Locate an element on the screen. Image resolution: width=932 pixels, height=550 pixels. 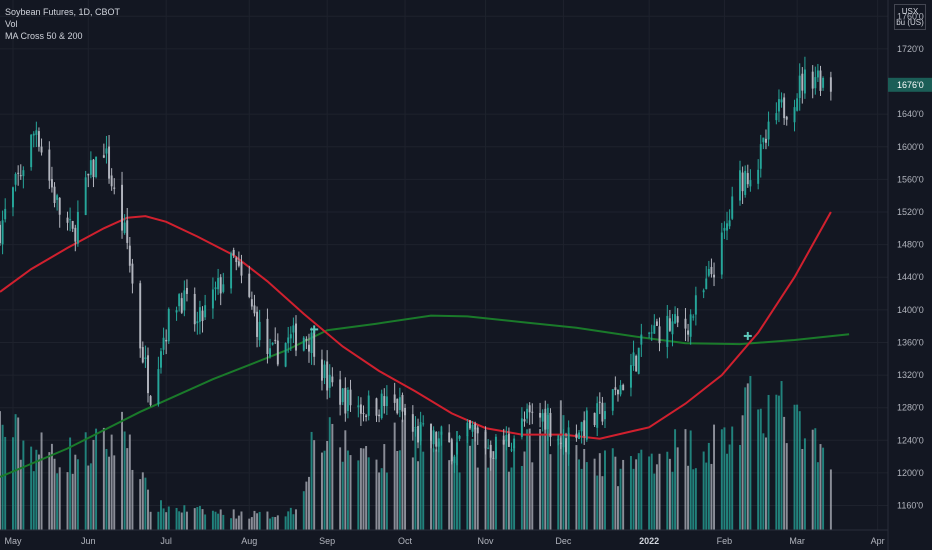
unit-selector: USX bu (US) is located at coordinates (910, 17).